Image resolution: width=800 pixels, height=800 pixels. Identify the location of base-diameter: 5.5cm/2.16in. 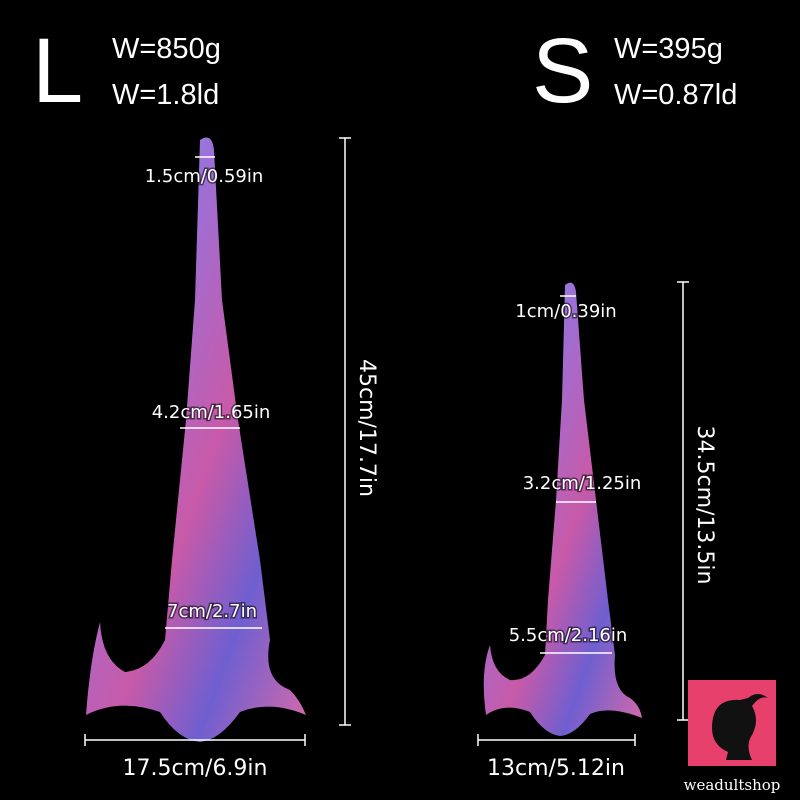
(568, 635).